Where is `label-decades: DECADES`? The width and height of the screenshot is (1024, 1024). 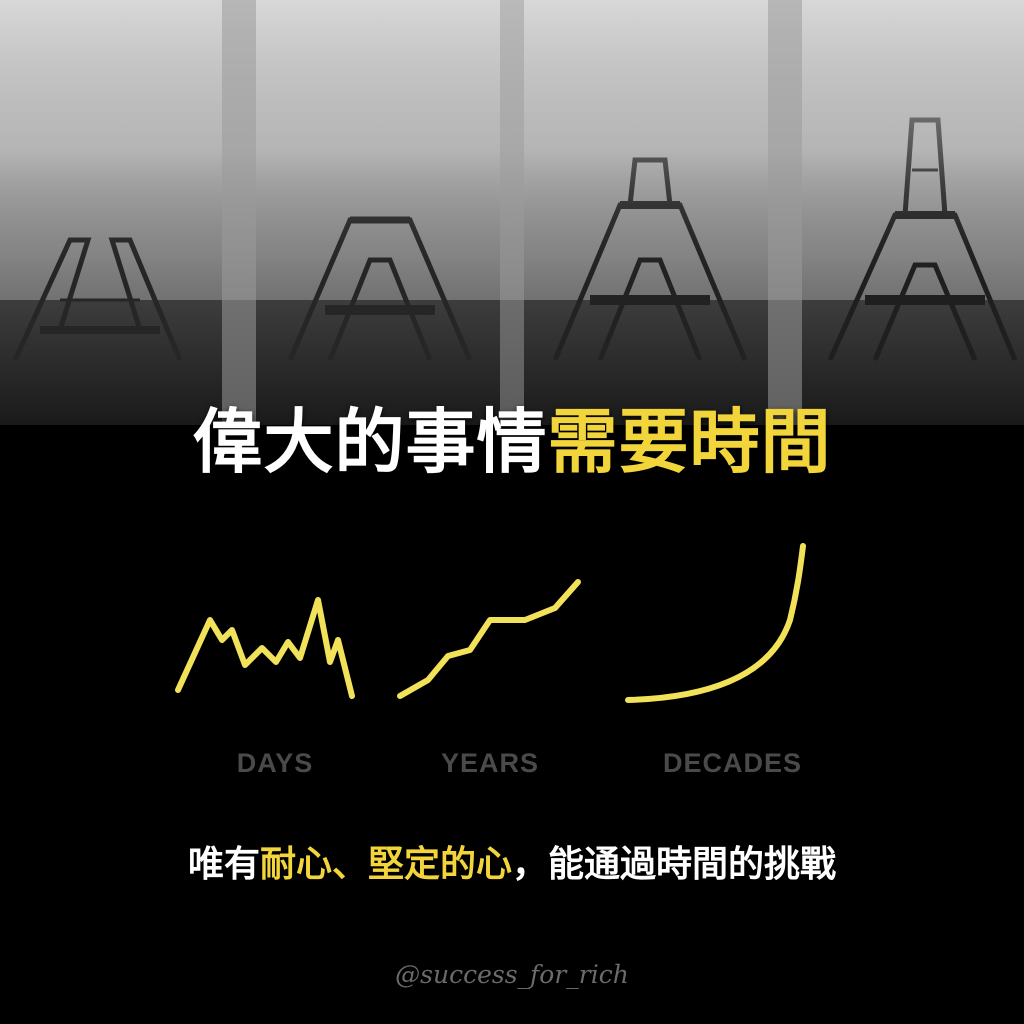 label-decades: DECADES is located at coordinates (732, 763).